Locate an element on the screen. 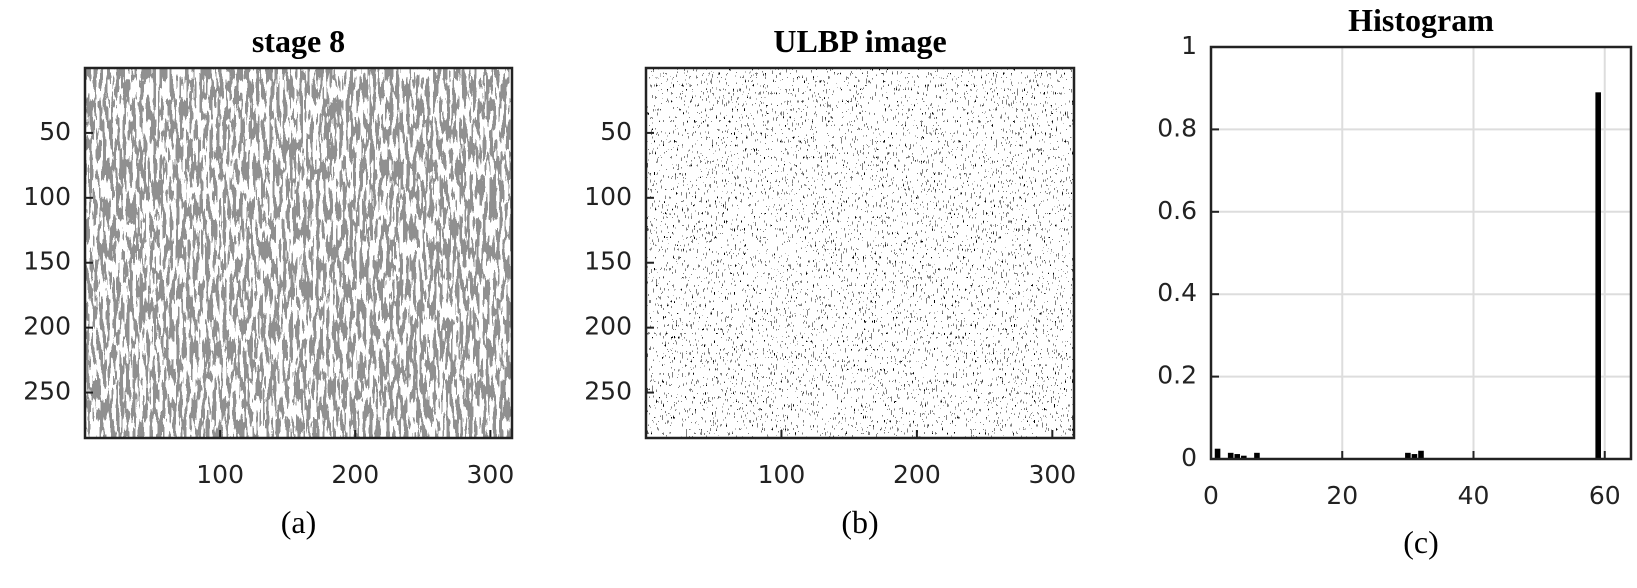  panel-title: Histogram is located at coordinates (1421, 20).